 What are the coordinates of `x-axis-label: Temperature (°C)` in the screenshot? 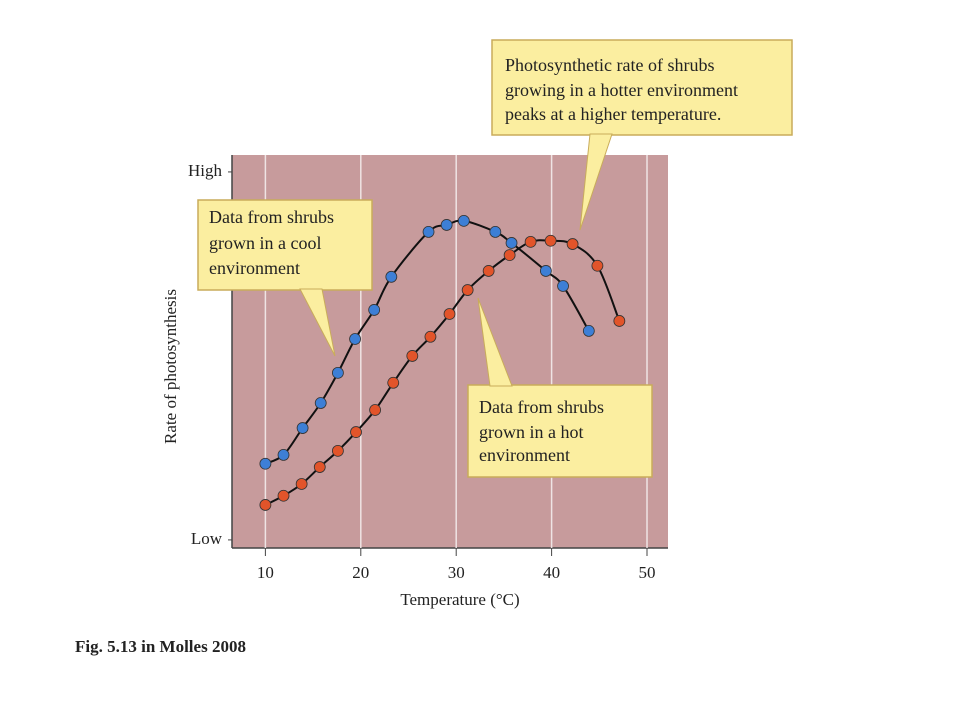 It's located at (459, 599).